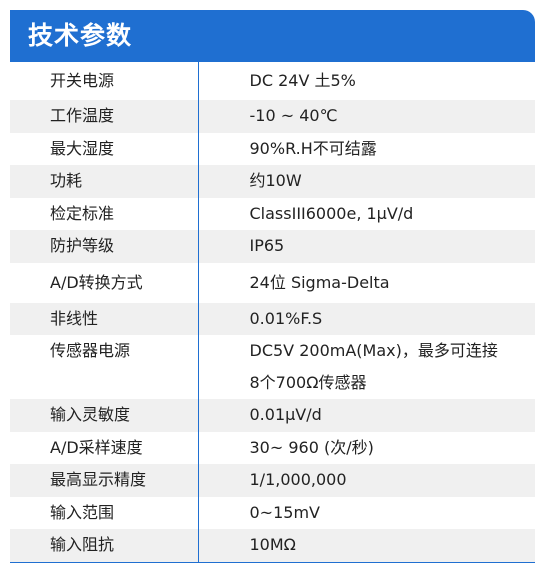  Describe the element at coordinates (104, 213) in the screenshot. I see `row-label: 检定标准` at that location.